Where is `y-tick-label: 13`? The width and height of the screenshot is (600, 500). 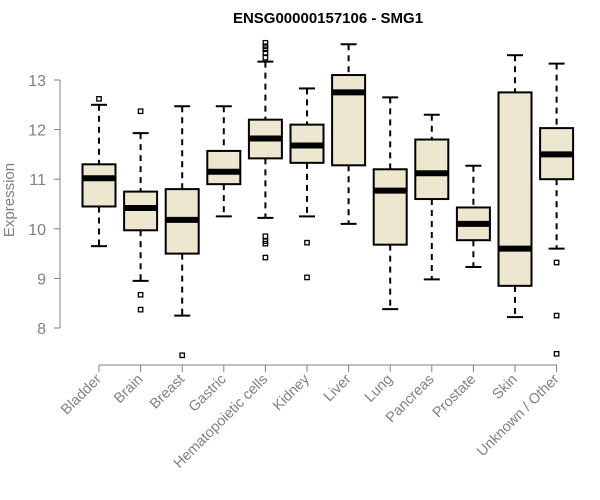 y-tick-label: 13 is located at coordinates (37, 81).